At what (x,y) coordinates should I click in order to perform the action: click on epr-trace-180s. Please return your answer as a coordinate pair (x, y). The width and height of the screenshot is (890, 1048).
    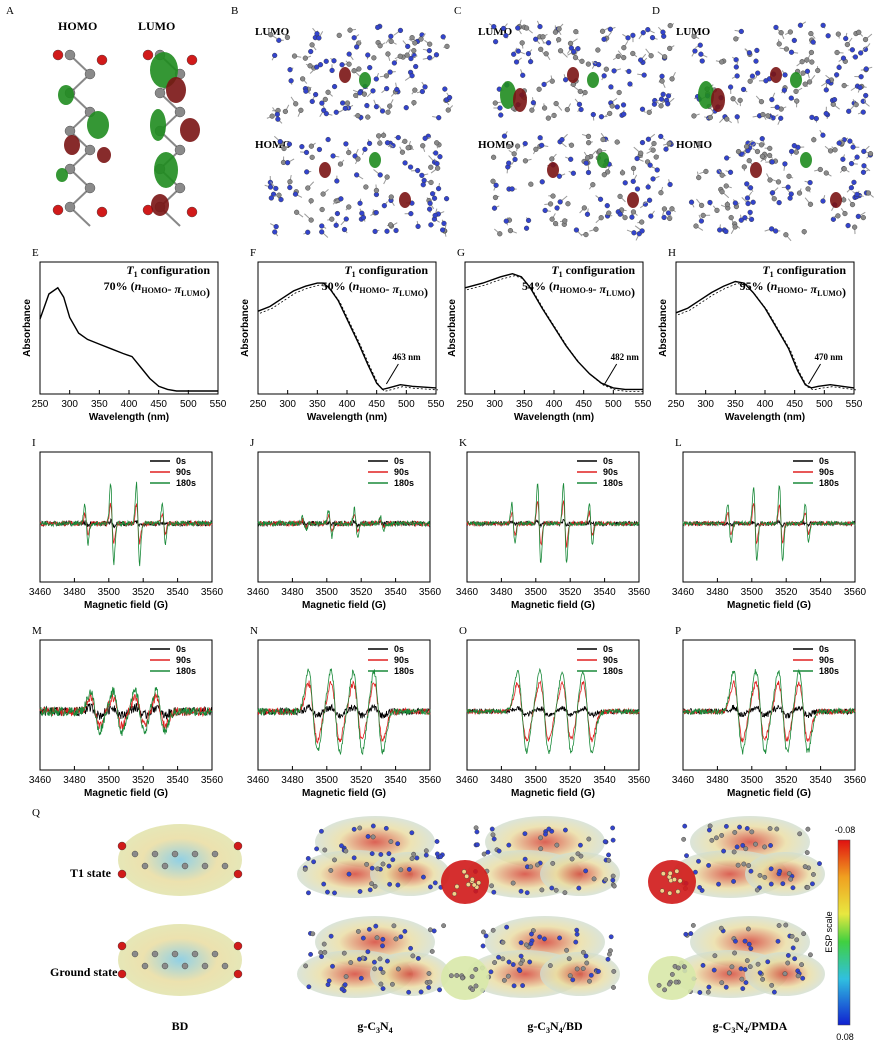
    Looking at the image, I should click on (769, 711).